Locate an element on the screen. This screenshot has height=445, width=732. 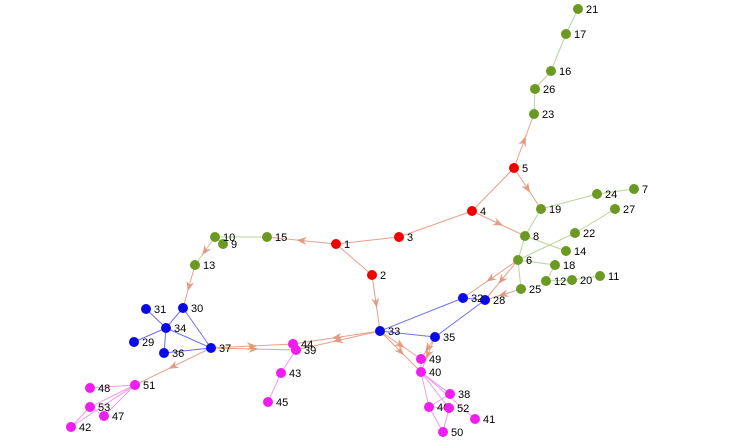
node-19: 19 is located at coordinates (548, 210).